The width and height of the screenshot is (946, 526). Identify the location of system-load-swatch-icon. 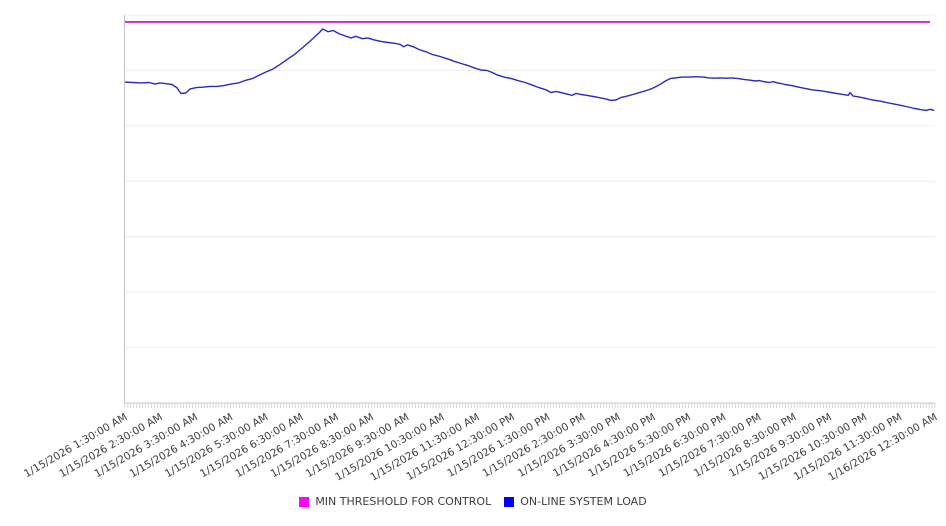
(509, 501).